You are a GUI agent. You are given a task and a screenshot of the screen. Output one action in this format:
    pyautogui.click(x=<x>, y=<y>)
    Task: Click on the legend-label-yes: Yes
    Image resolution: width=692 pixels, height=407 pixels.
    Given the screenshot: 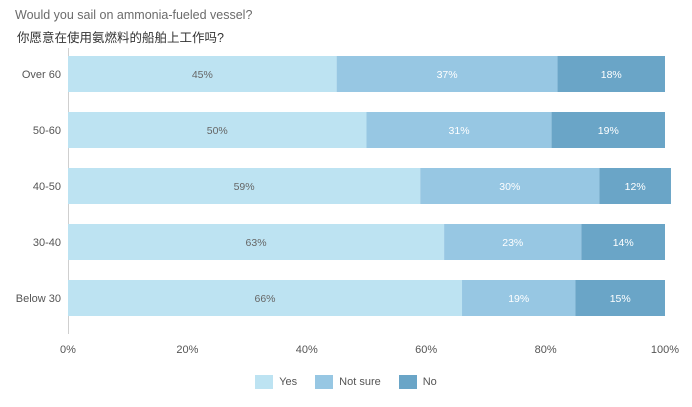 What is the action you would take?
    pyautogui.click(x=288, y=382)
    